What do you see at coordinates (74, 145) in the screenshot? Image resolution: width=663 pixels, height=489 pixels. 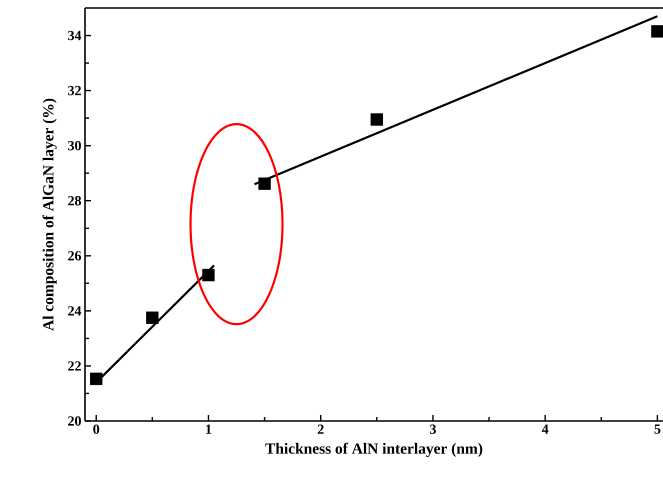 I see `y-tick-label: 30` at bounding box center [74, 145].